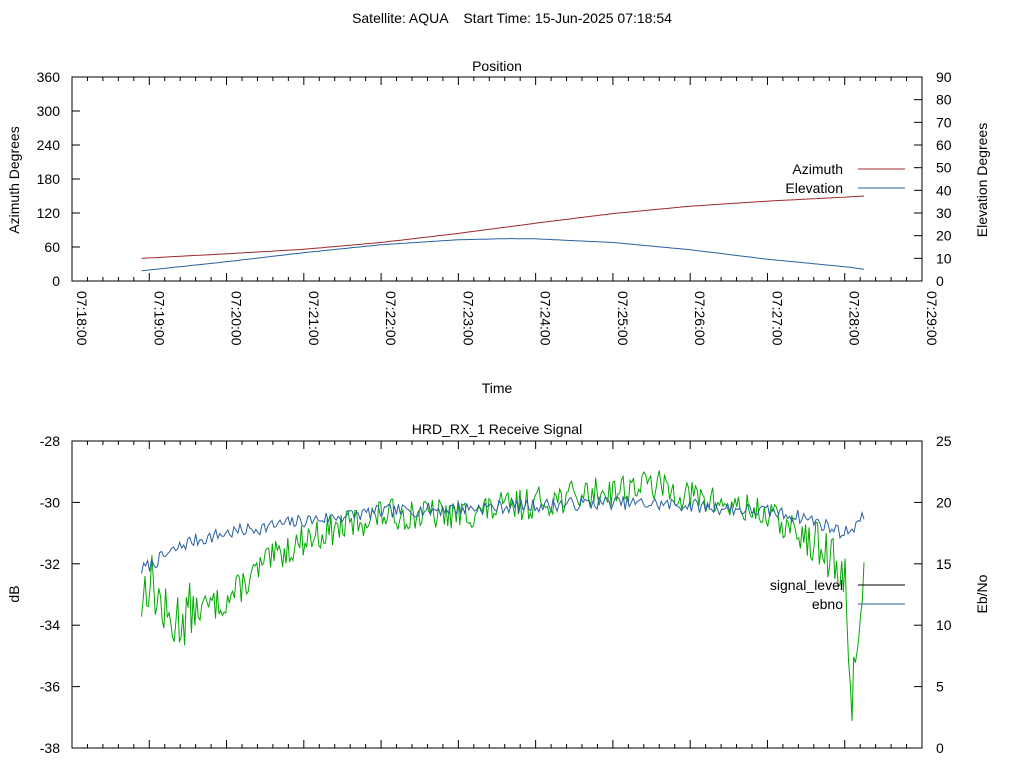 The image size is (1024, 768). Describe the element at coordinates (56, 281) in the screenshot. I see `position-y-tick-label: 0` at that location.